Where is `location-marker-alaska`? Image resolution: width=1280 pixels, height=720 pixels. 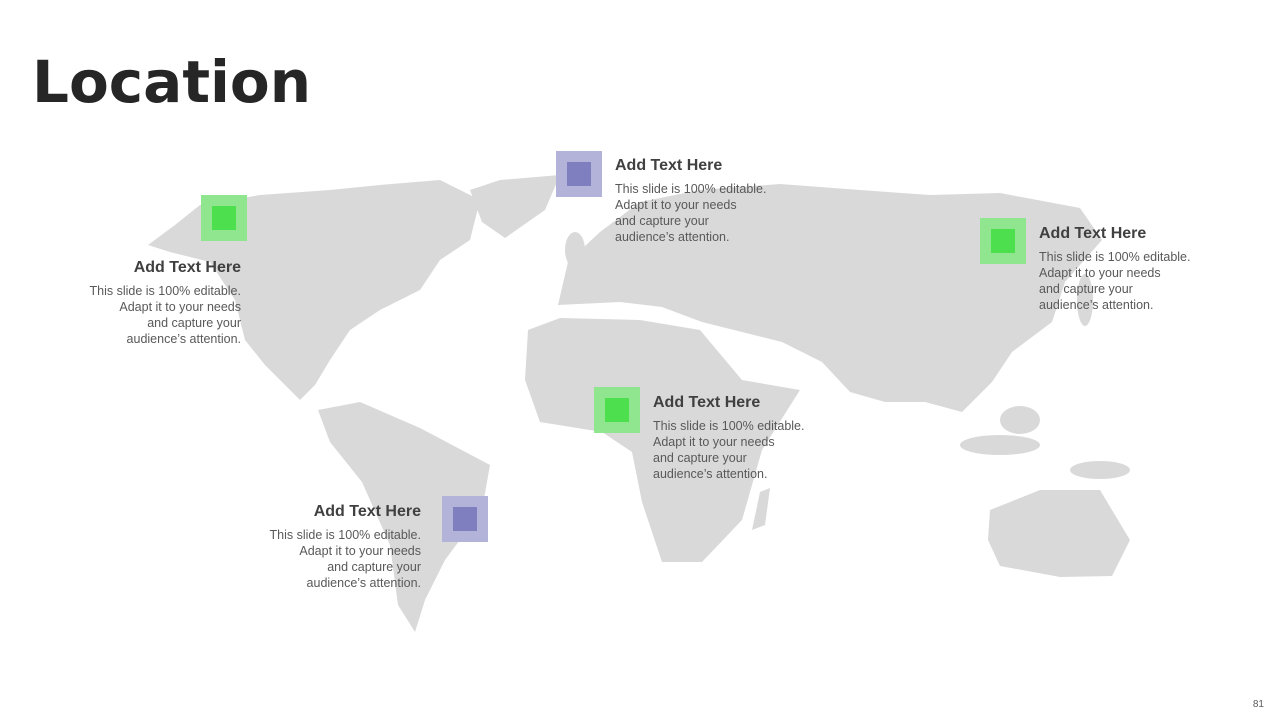 location-marker-alaska is located at coordinates (224, 218).